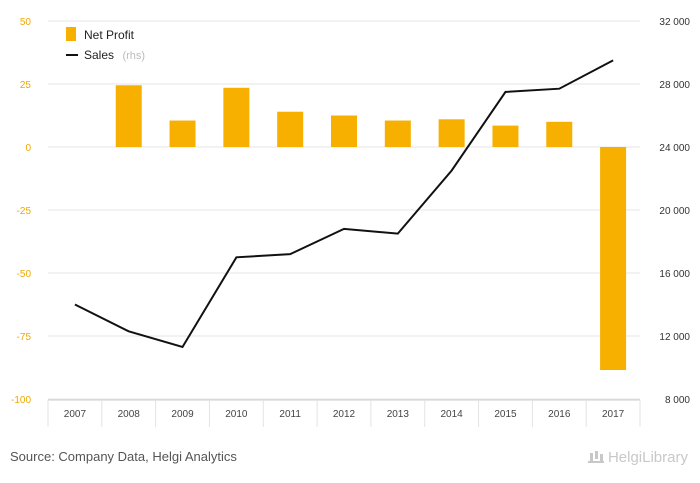 The image size is (700, 483). Describe the element at coordinates (452, 414) in the screenshot. I see `x-tick-label: 2014` at that location.